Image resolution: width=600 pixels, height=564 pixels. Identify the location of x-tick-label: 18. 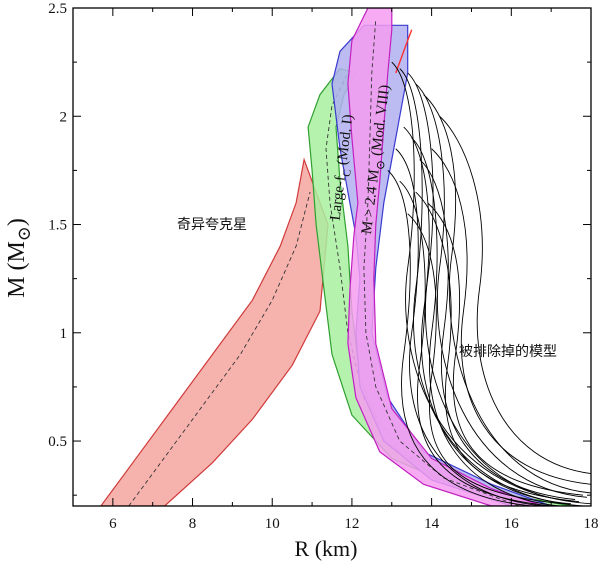
(591, 524).